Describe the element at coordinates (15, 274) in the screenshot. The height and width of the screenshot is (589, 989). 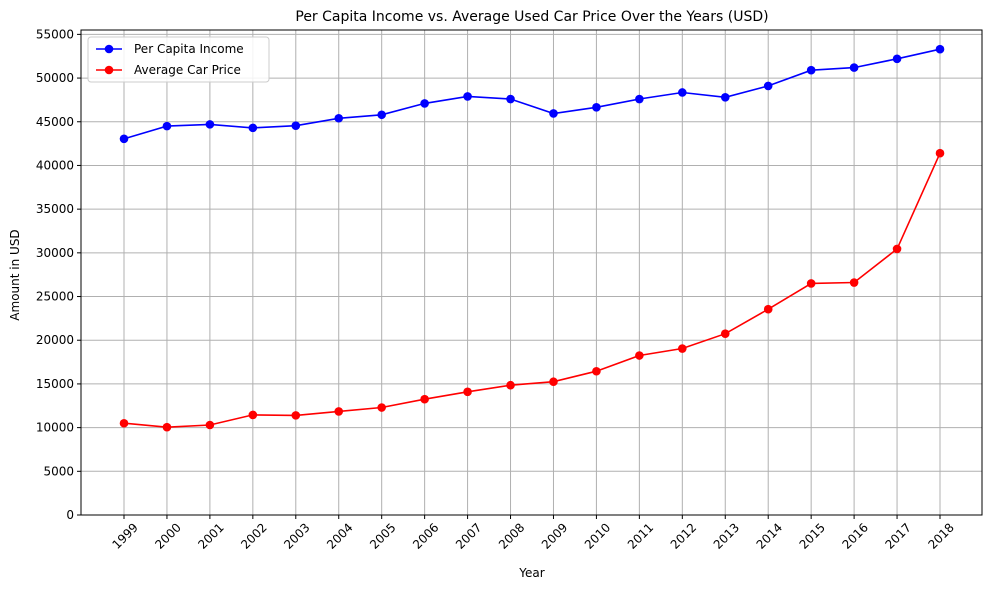
I see `y-axis-title: Amount in USD` at that location.